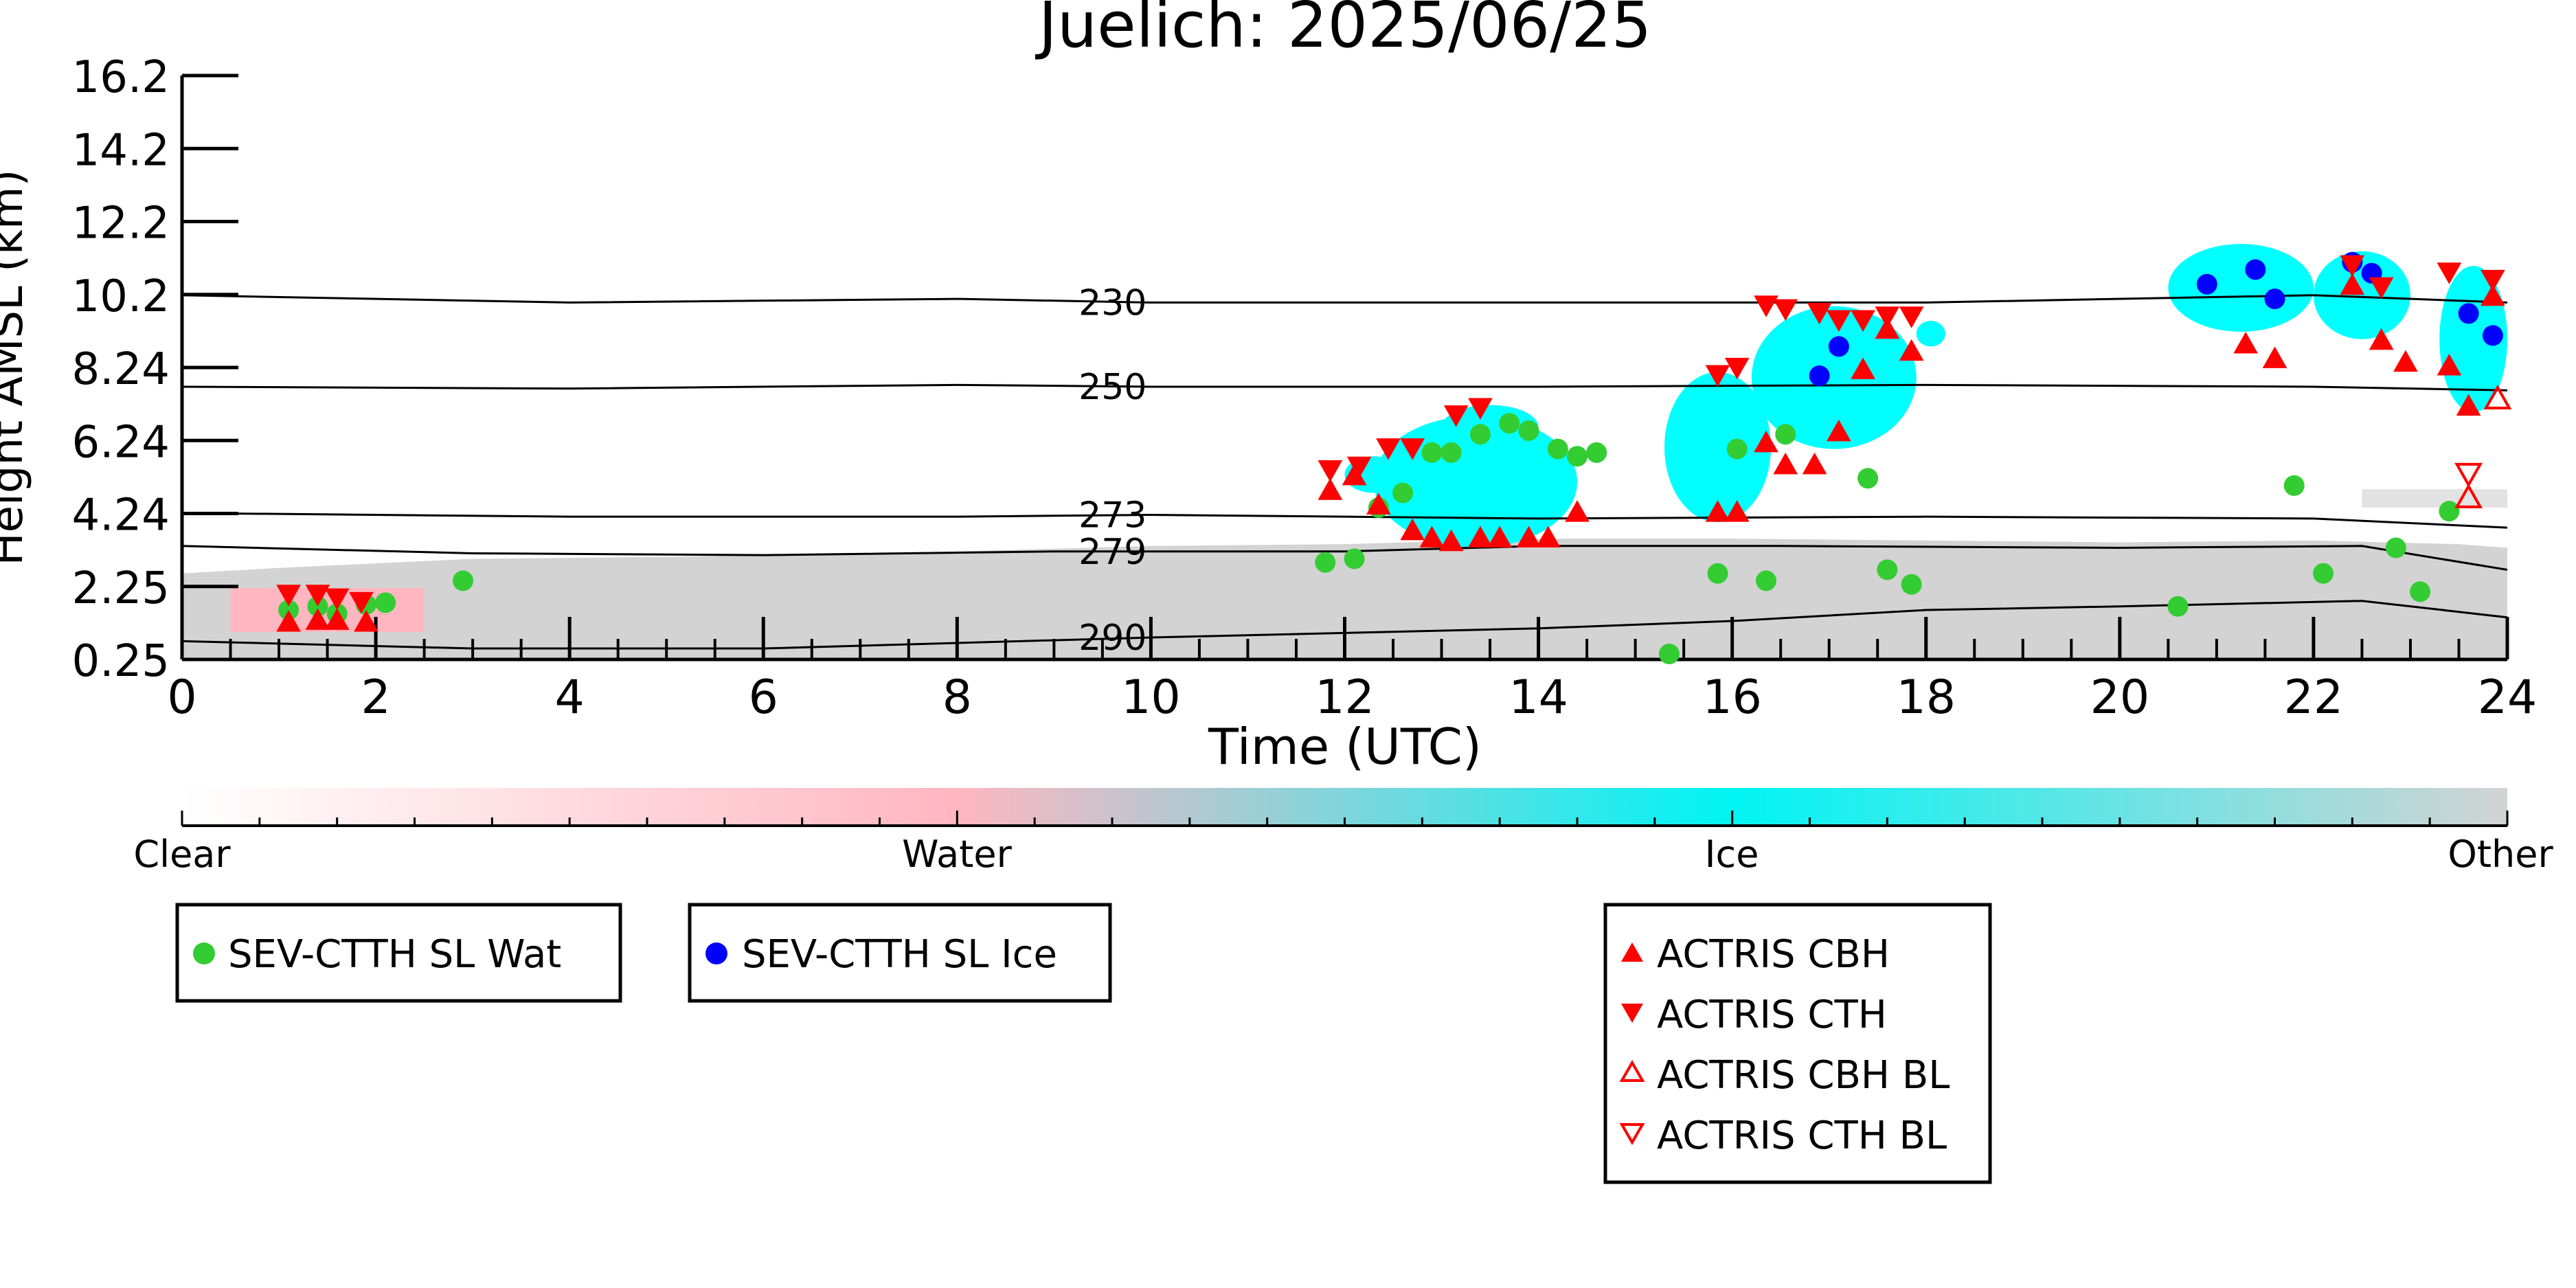 The height and width of the screenshot is (1288, 2576). Describe the element at coordinates (121, 588) in the screenshot. I see `y-tick-label-1: 2.25` at that location.